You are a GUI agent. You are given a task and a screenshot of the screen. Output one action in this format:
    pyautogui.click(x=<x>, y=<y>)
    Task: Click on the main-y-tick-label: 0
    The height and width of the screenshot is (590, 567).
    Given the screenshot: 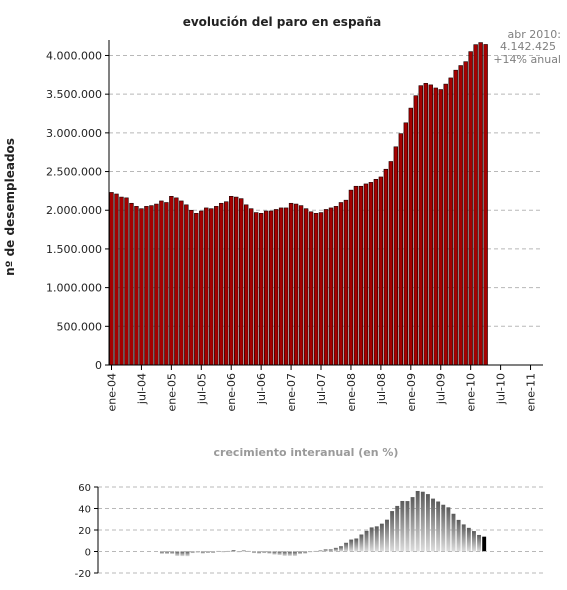 What is the action you would take?
    pyautogui.click(x=98, y=365)
    